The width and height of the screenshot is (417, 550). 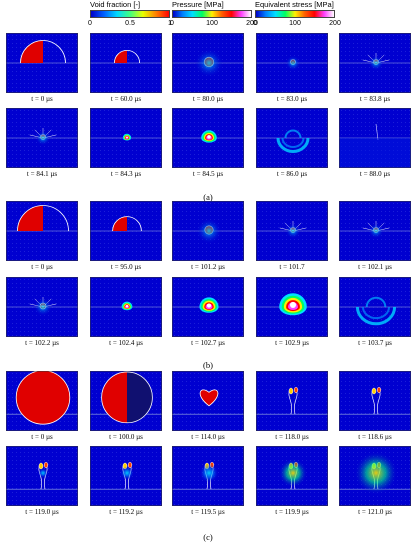 I want to click on time-label: t = 102.4 µs, so click(x=126, y=343).